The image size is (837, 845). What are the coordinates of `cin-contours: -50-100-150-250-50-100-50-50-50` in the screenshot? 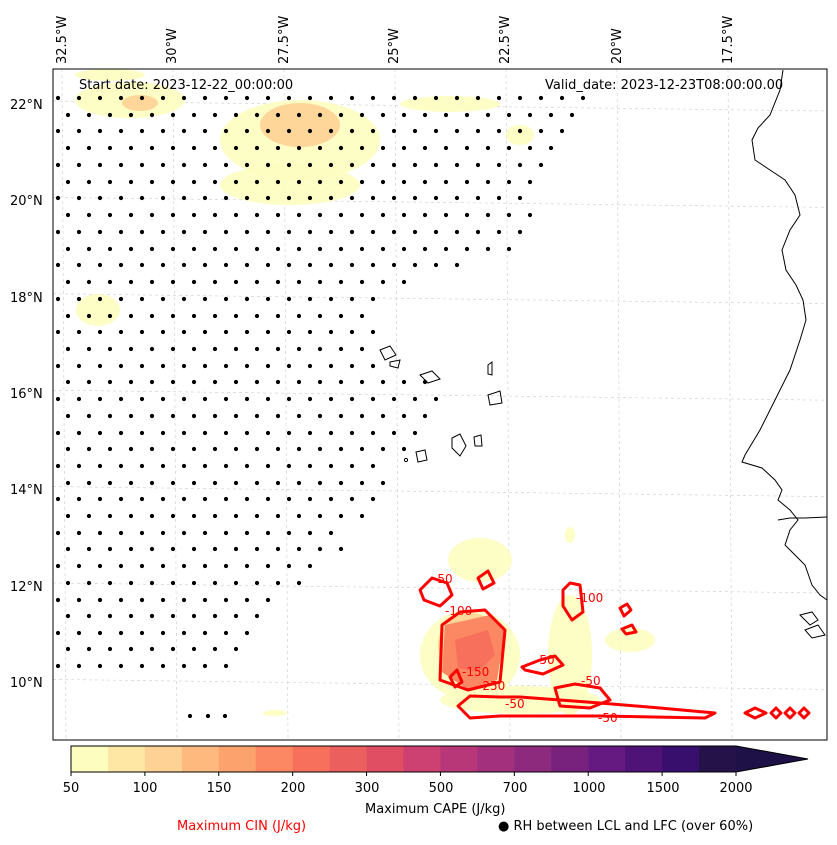 It's located at (614, 647).